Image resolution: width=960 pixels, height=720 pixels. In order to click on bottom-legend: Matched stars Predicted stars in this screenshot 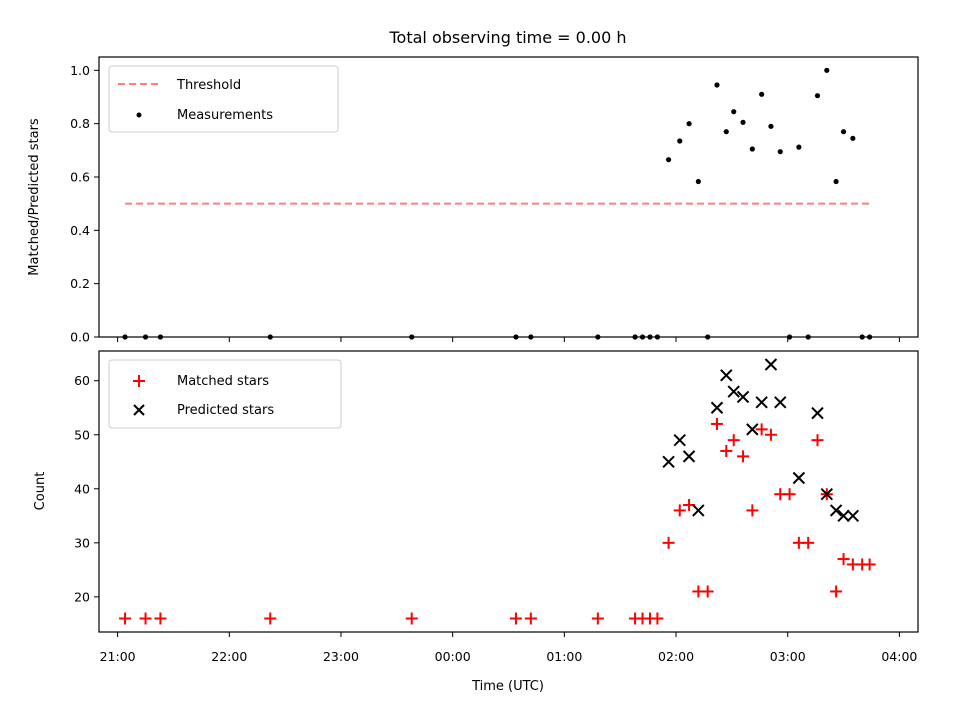, I will do `click(225, 394)`.